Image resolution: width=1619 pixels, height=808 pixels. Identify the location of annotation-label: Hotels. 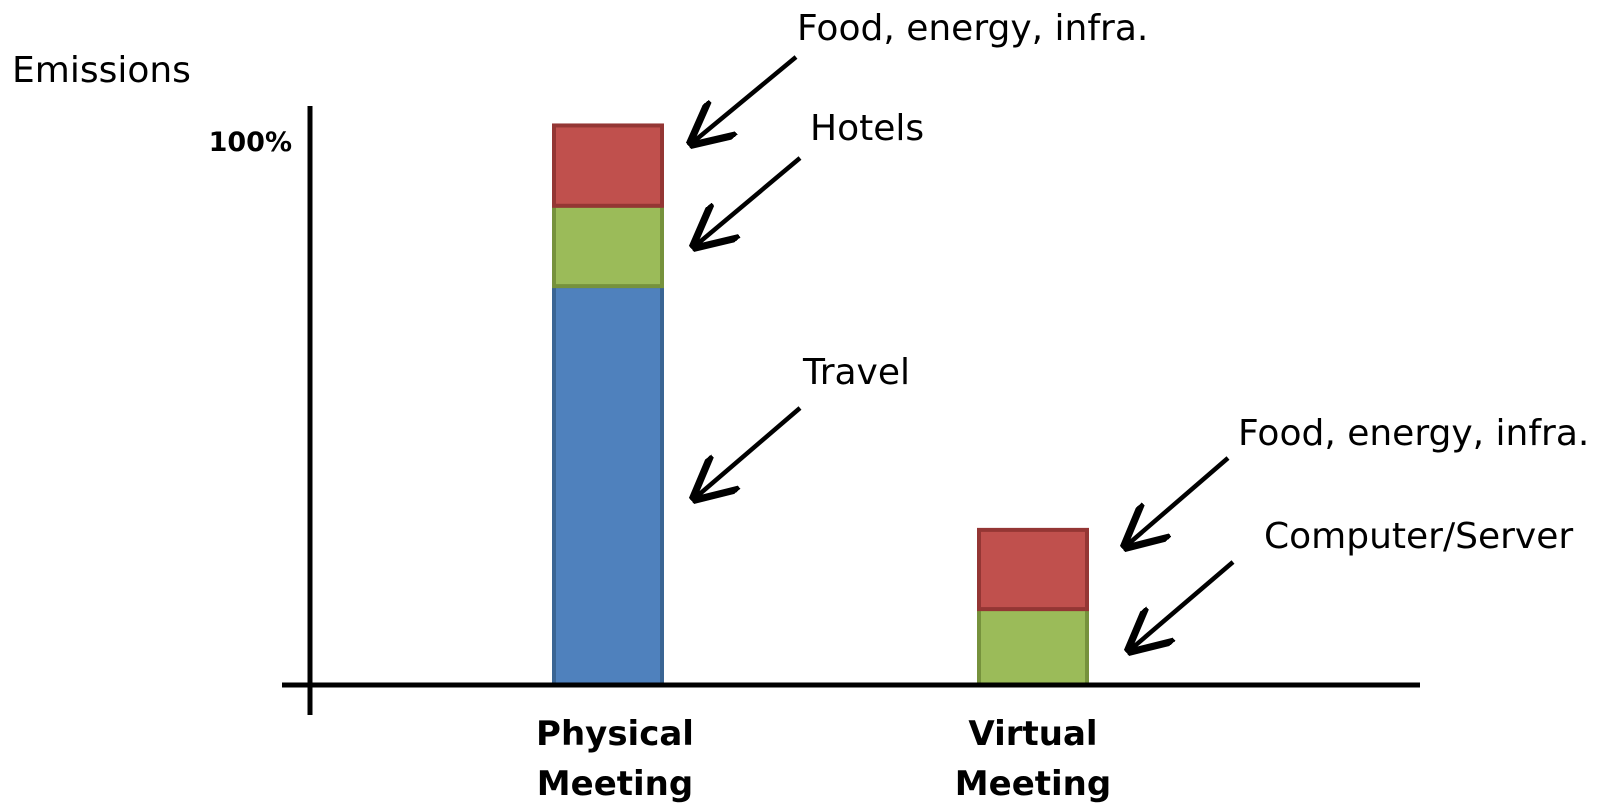
(867, 128).